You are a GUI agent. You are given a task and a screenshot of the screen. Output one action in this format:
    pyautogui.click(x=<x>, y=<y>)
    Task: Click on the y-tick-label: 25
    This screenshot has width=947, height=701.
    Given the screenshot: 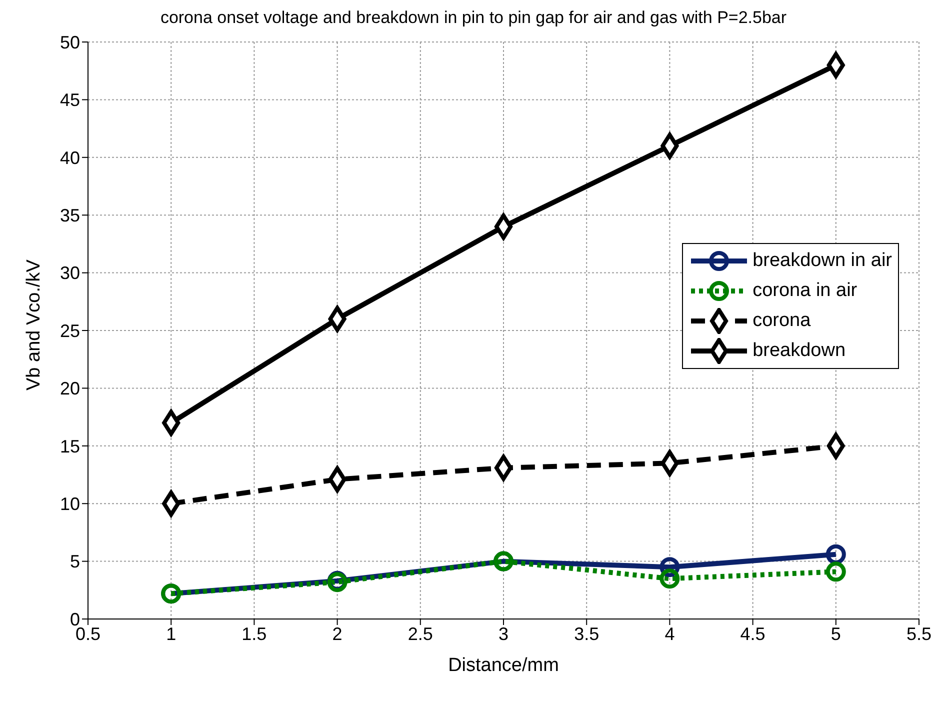 What is the action you would take?
    pyautogui.click(x=70, y=330)
    